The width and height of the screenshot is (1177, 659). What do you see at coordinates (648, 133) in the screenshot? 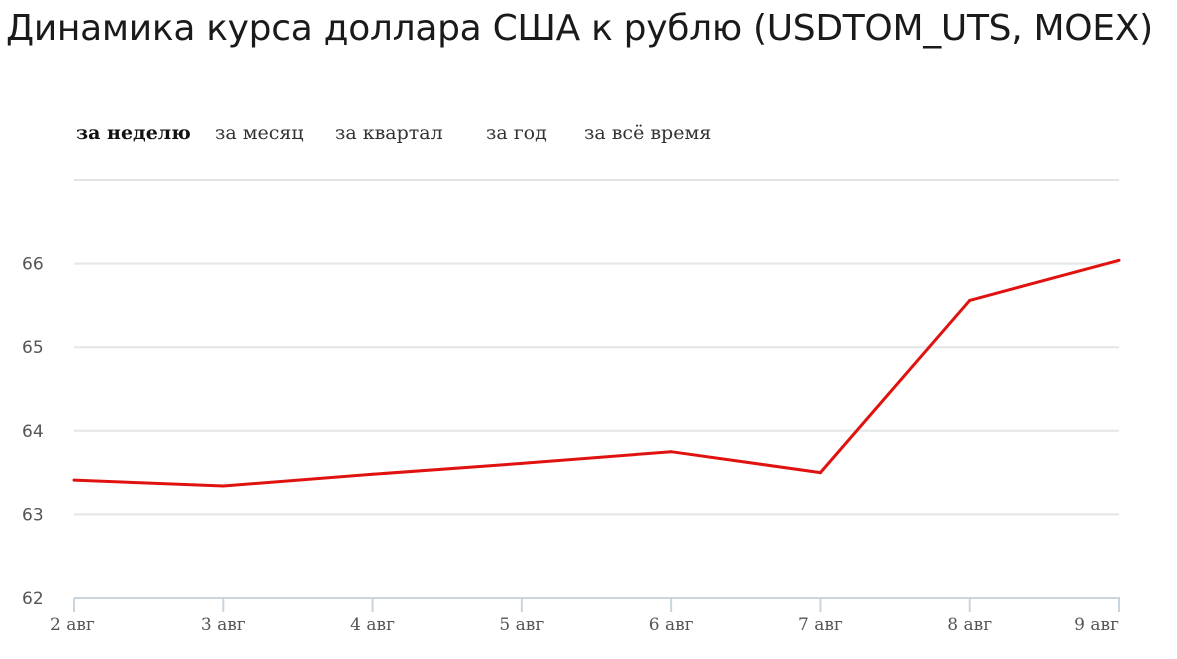
I see `tab-all-time: за всё время` at bounding box center [648, 133].